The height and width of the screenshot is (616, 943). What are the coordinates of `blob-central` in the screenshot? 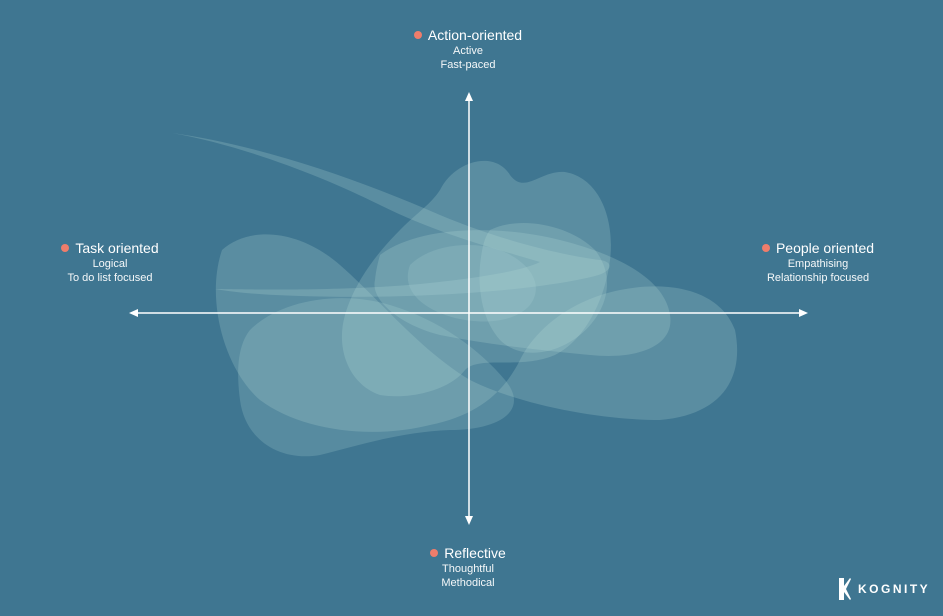 It's located at (476, 278).